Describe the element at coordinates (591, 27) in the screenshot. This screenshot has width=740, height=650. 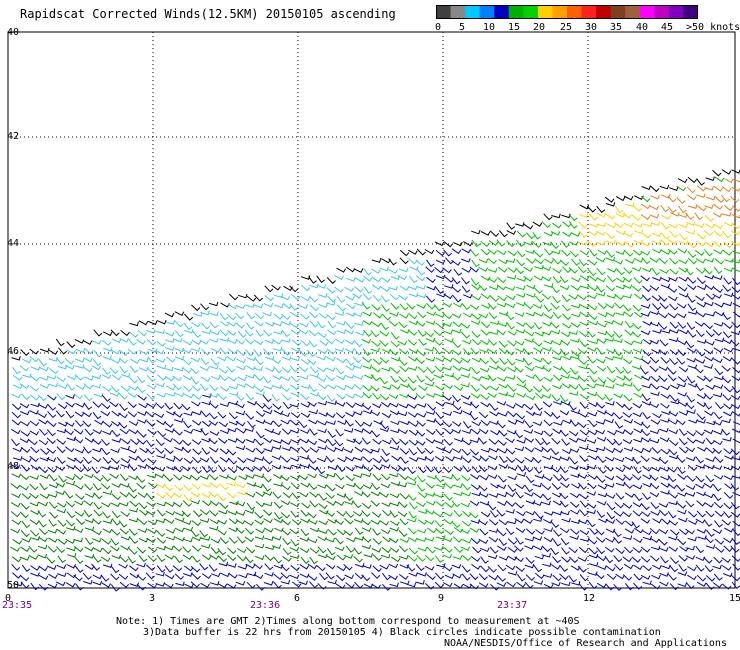
I see `legend-tick-30: 30` at that location.